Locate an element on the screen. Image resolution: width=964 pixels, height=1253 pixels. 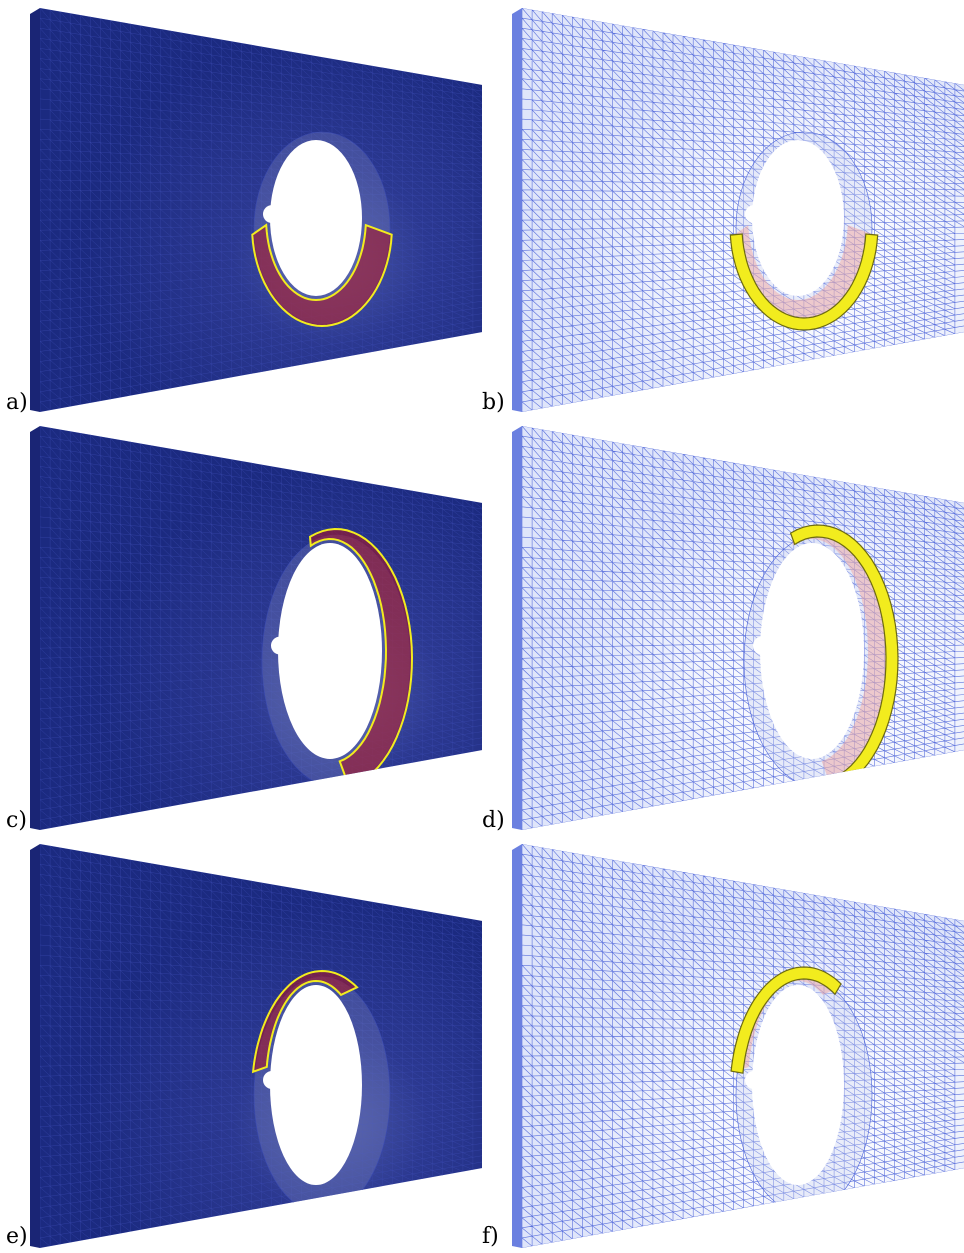
panel-label-f: f) is located at coordinates (490, 1236).